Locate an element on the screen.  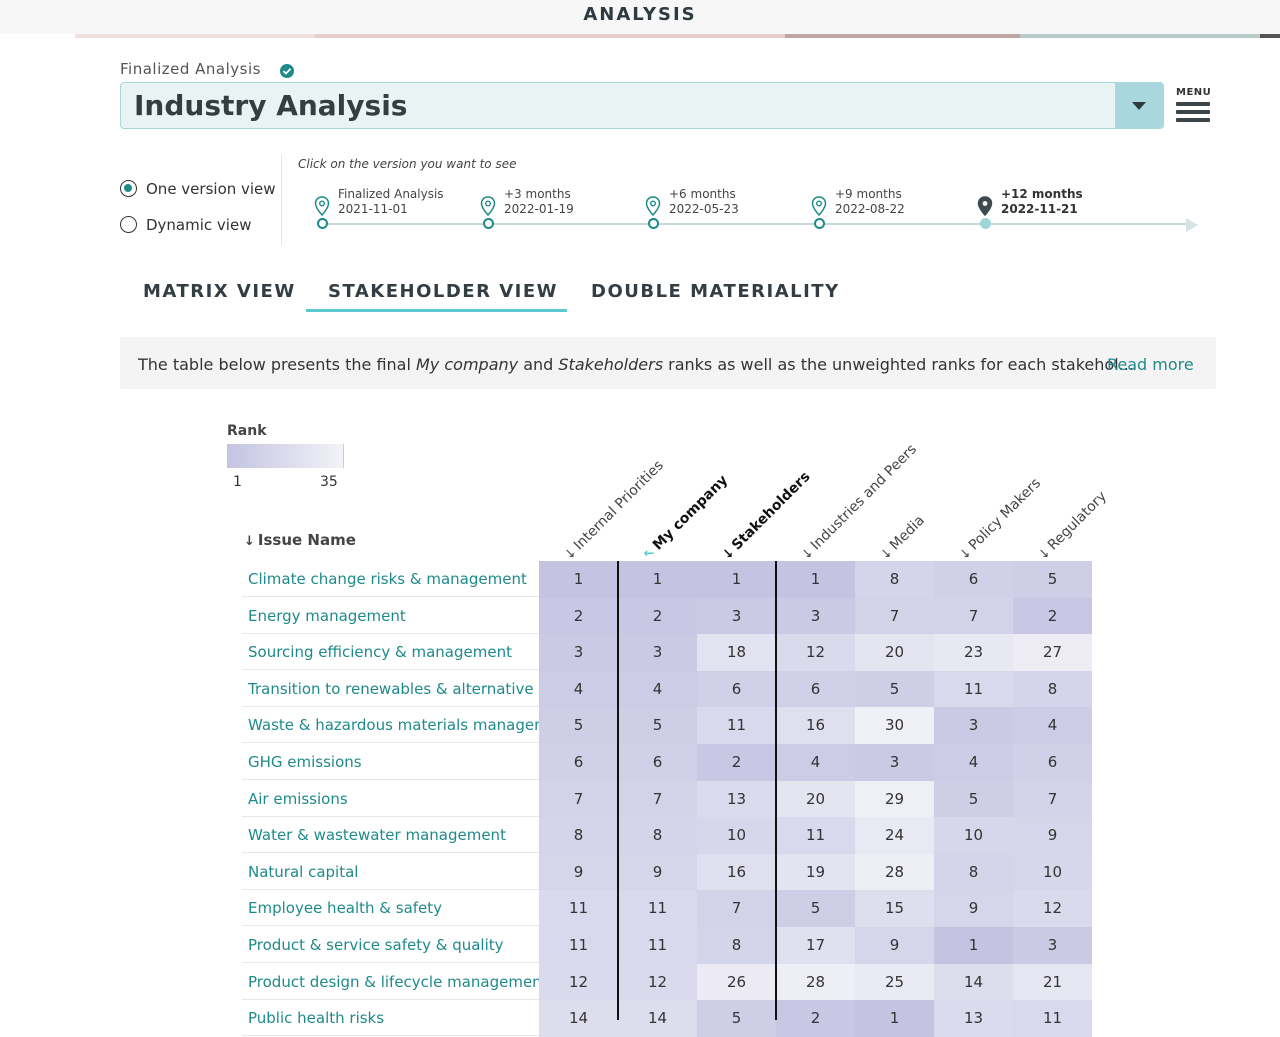
issue-name-link: Employee health & safety is located at coordinates (390, 908).